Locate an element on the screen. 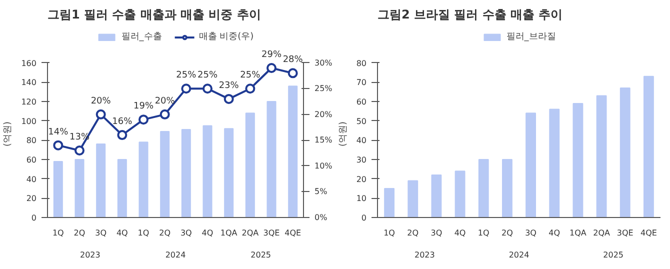  data-label: 23% is located at coordinates (229, 85).